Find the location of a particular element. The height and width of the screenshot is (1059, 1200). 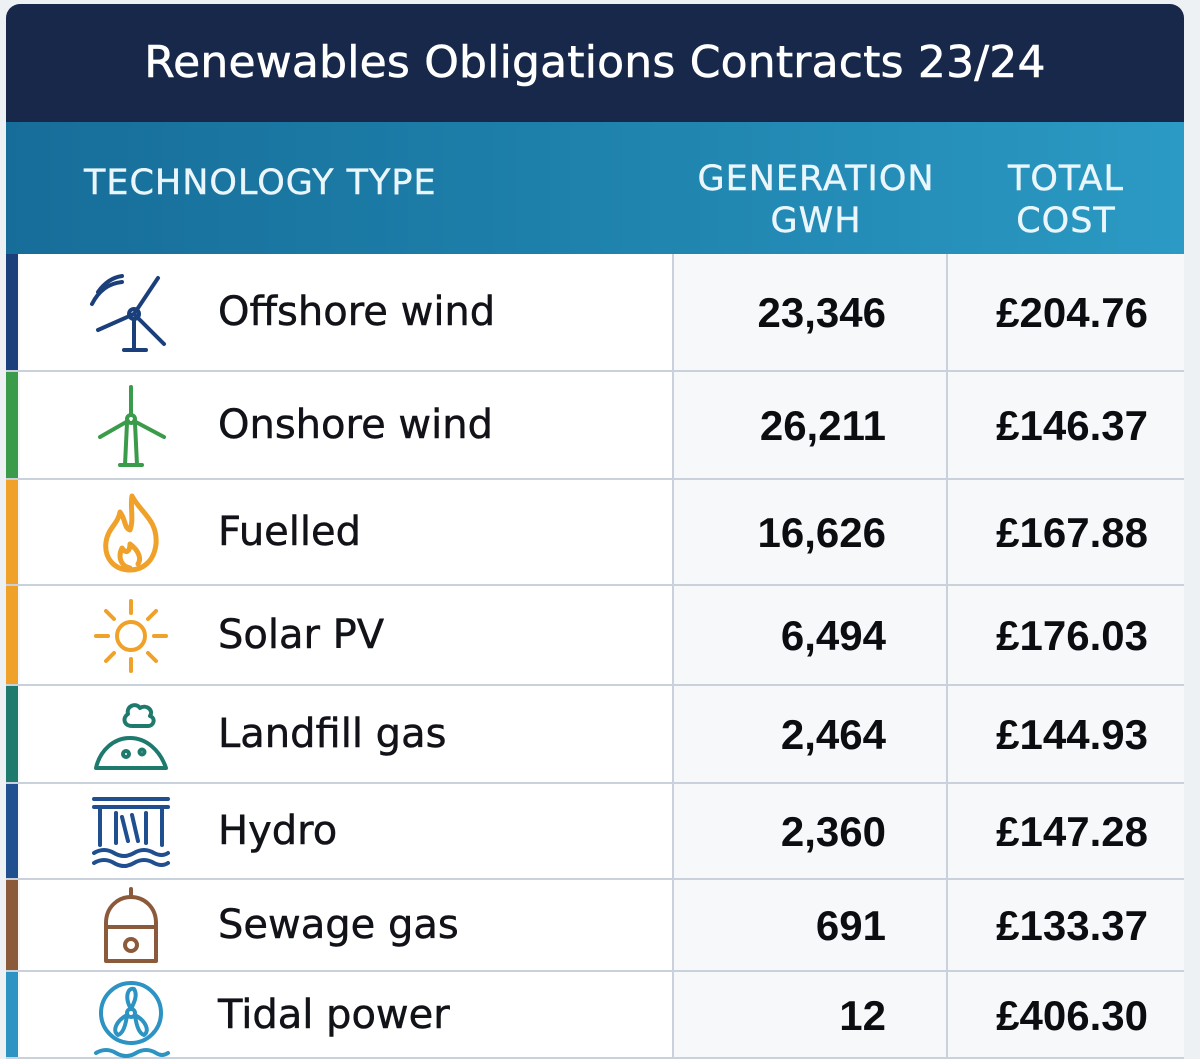

cell-generation: 2,464 is located at coordinates (811, 734).